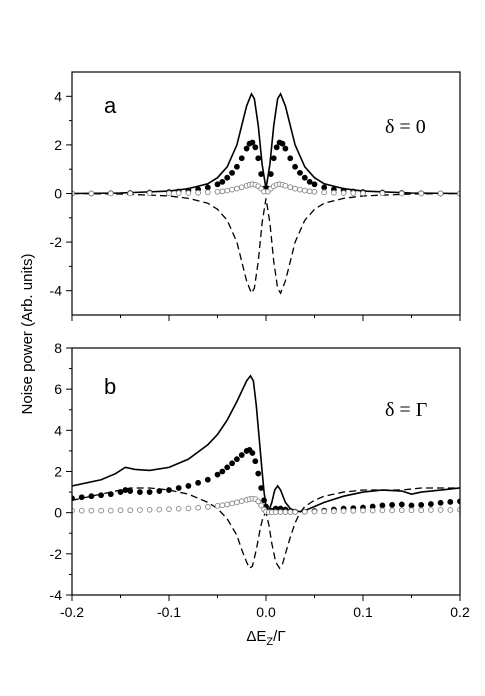 This screenshot has width=485, height=696. Describe the element at coordinates (58, 513) in the screenshot. I see `panel-b-y-tick-label: 0` at that location.